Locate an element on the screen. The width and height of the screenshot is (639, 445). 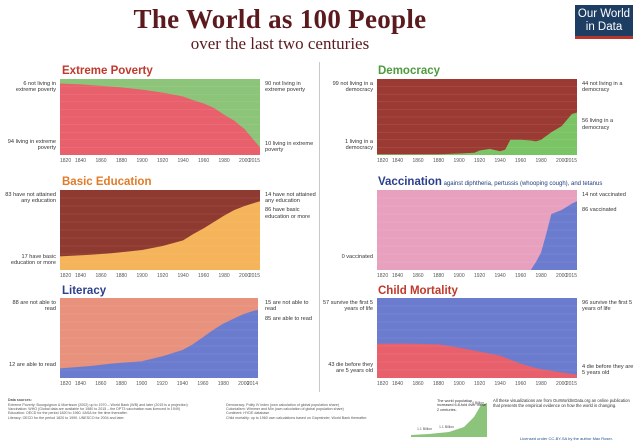
sources-heading: Data sources: is located at coordinates (20, 400).